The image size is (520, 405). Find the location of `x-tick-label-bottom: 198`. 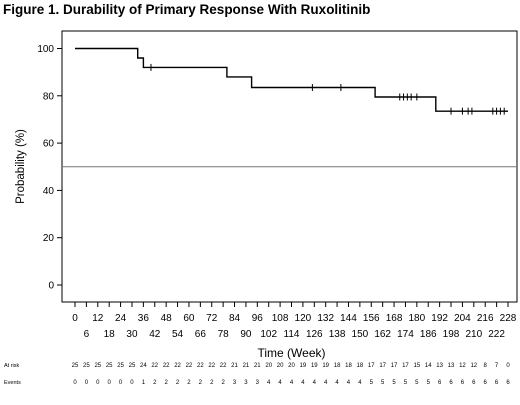

x-tick-label-bottom: 198 is located at coordinates (451, 334).